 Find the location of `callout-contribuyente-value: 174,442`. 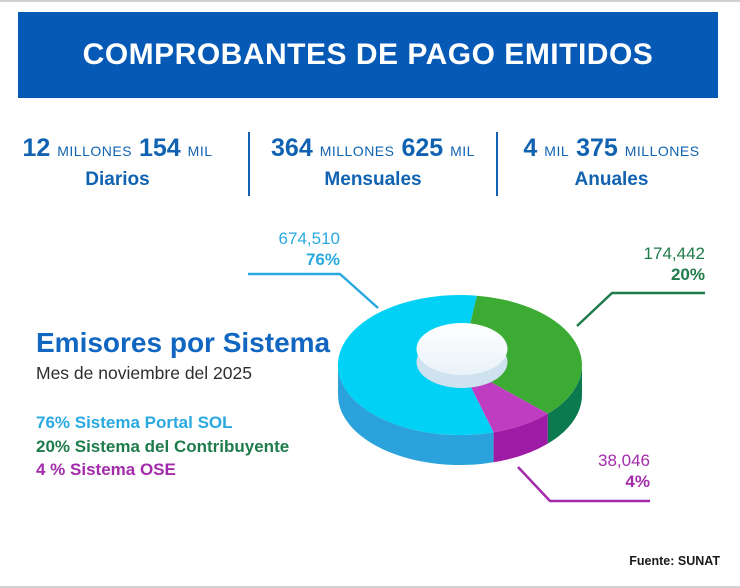

callout-contribuyente-value: 174,442 is located at coordinates (674, 253).